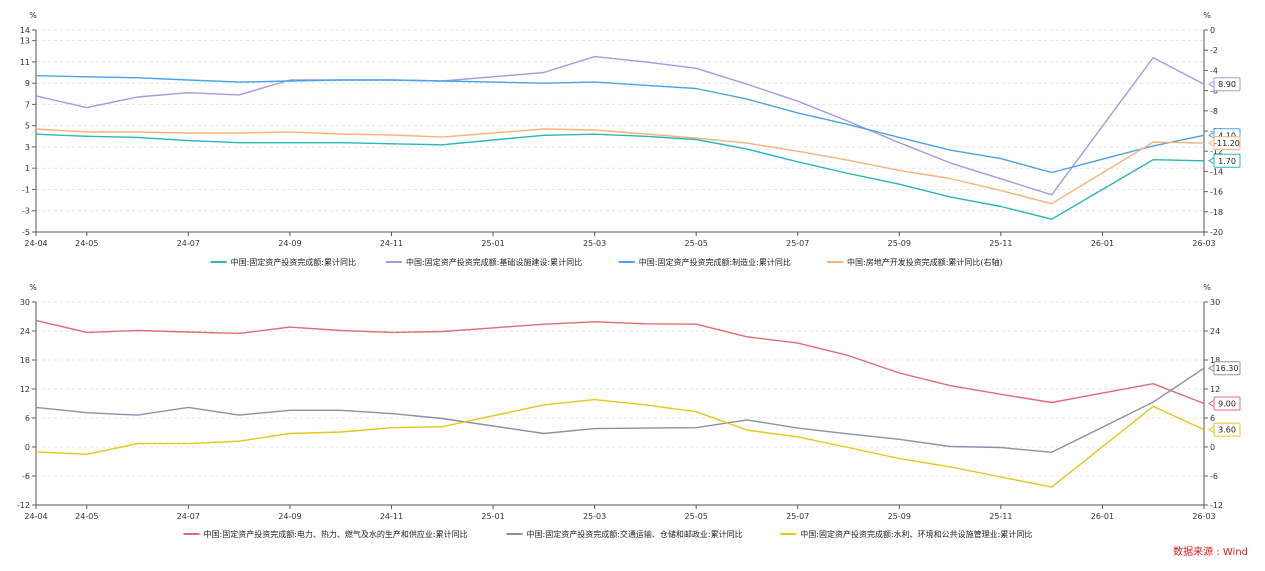 Image resolution: width=1265 pixels, height=571 pixels. Describe the element at coordinates (27, 418) in the screenshot. I see `left-tick-label: 6` at that location.